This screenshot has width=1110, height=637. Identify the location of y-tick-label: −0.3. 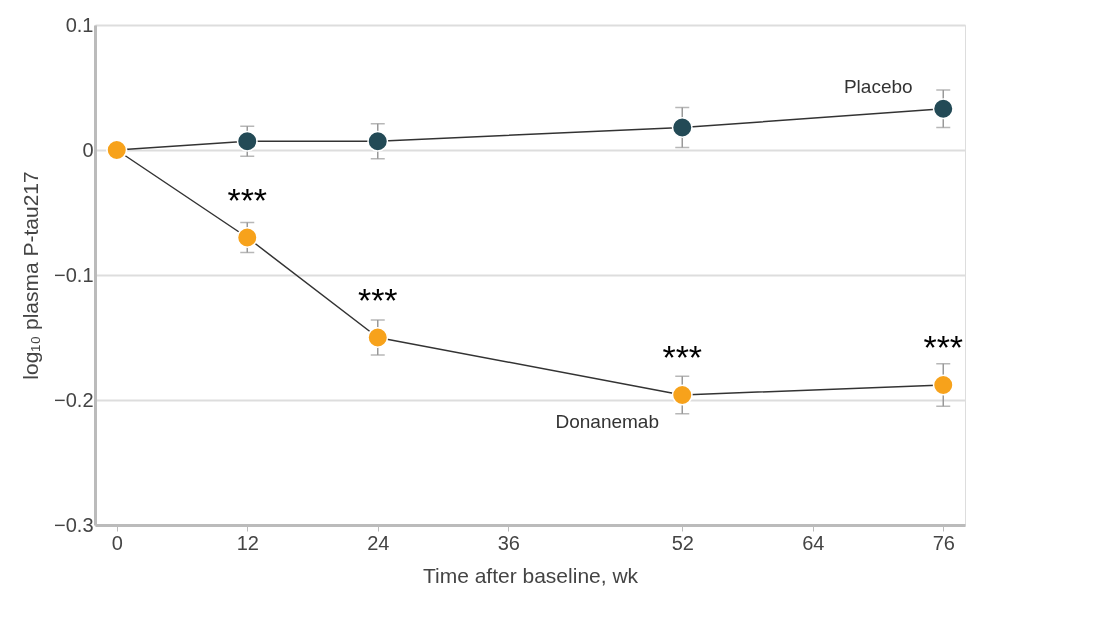
(74, 524).